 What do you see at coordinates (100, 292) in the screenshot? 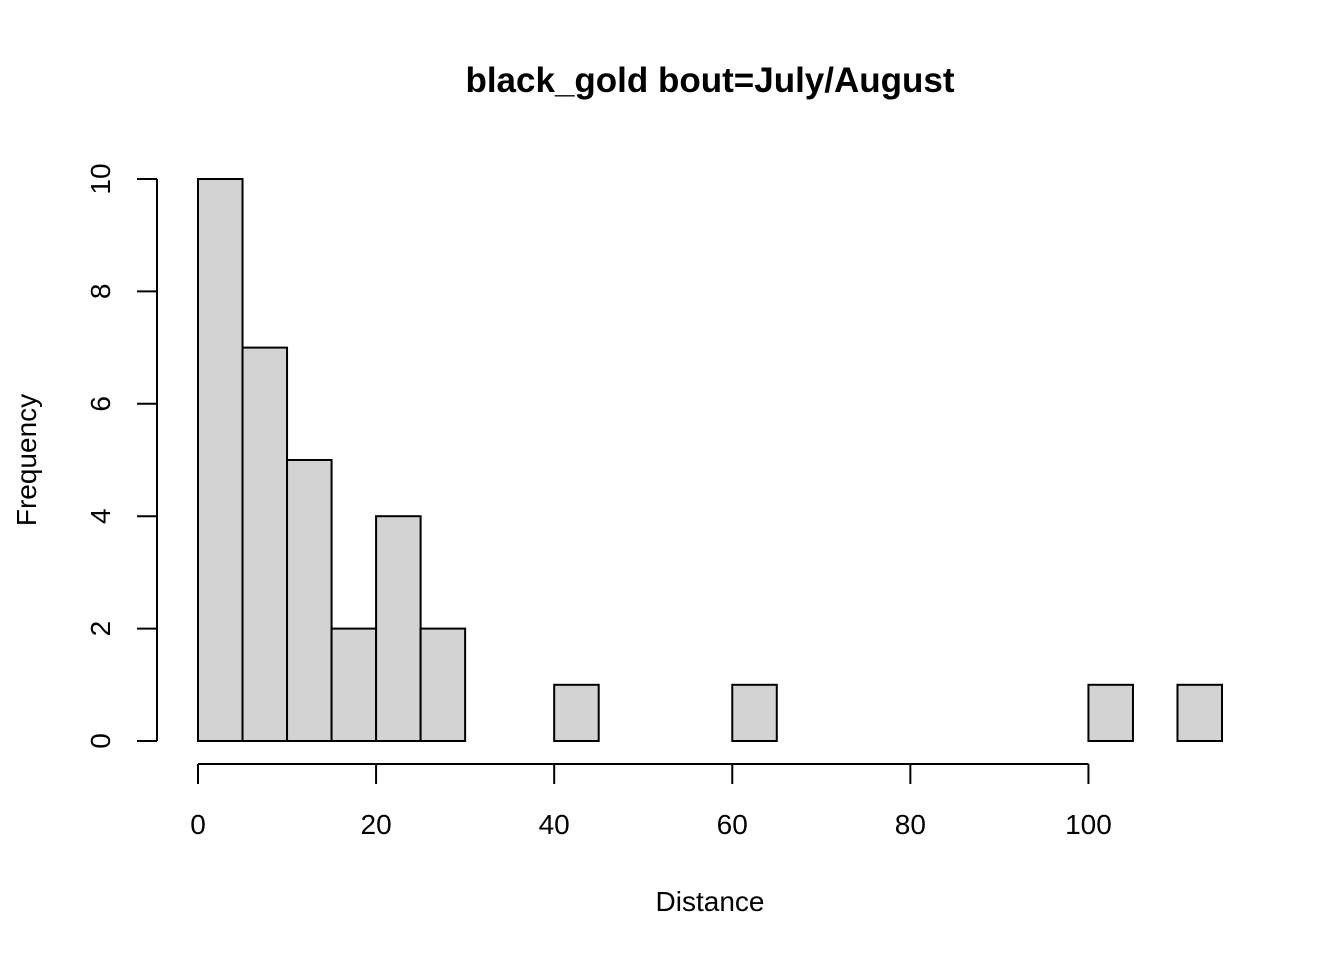
I see `y-tick-label: 8` at bounding box center [100, 292].